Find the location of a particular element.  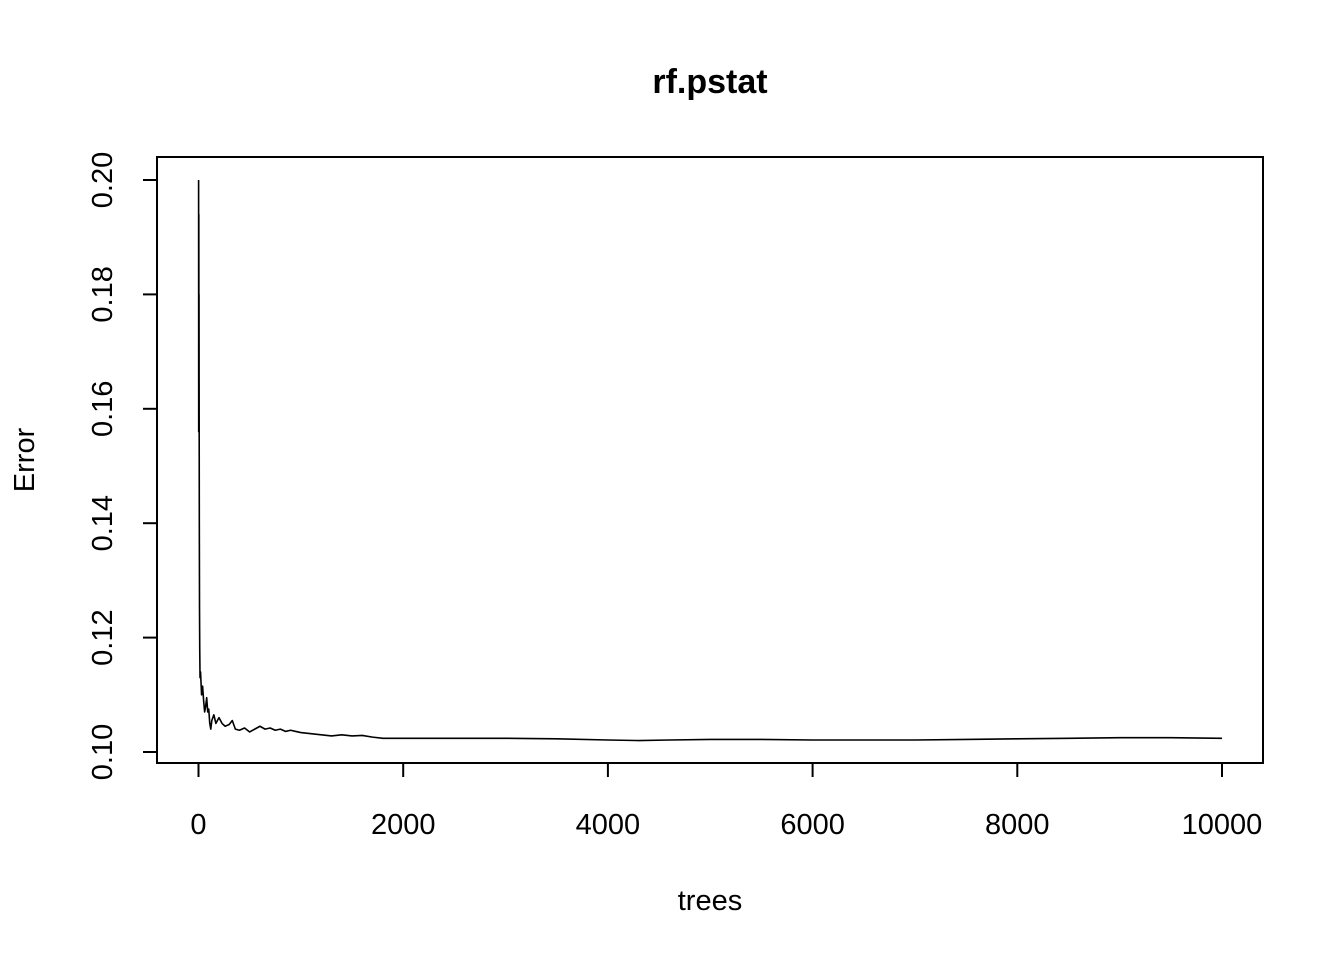

x-tick-label: 0 is located at coordinates (198, 825).